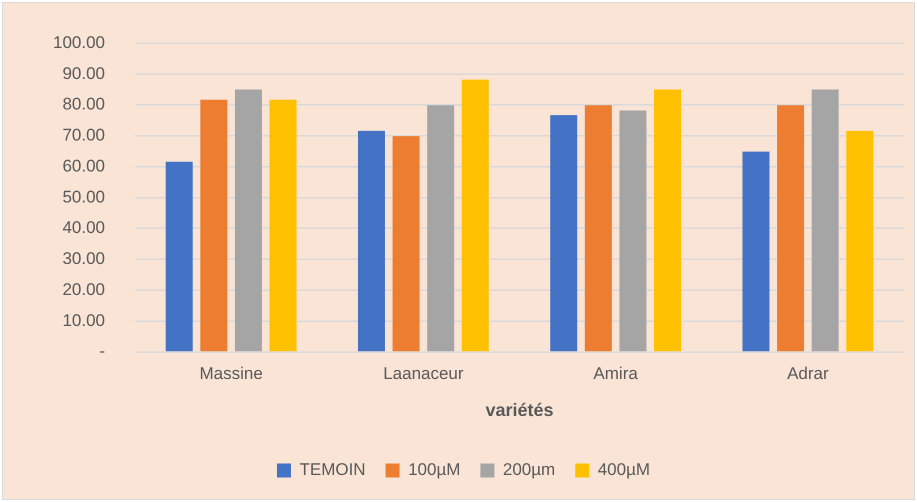 Image resolution: width=917 pixels, height=502 pixels. Describe the element at coordinates (83, 289) in the screenshot. I see `y-tick-label: 20.00` at that location.